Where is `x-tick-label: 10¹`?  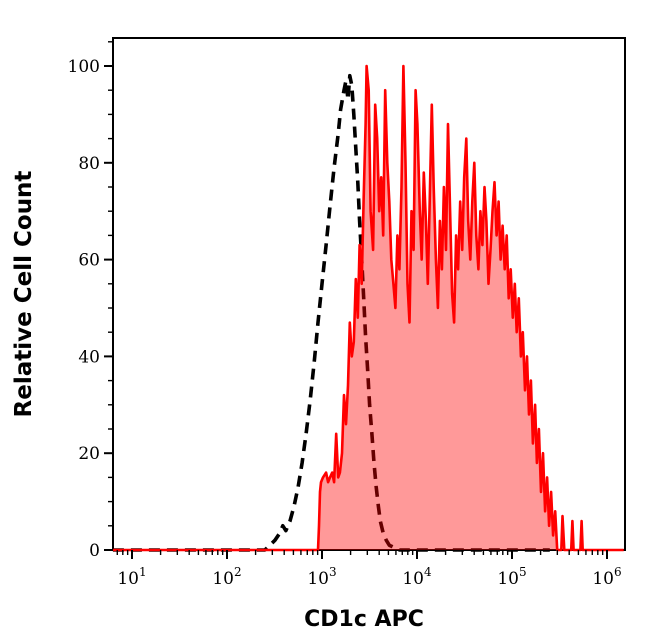
x-tick-label: 10¹ is located at coordinates (131, 577).